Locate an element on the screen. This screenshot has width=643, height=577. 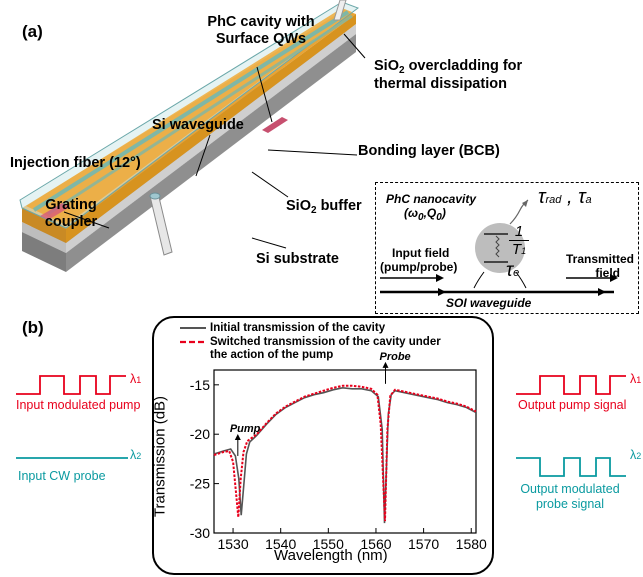
tau-rad-tau-a: τrad , τa is located at coordinates (565, 197).